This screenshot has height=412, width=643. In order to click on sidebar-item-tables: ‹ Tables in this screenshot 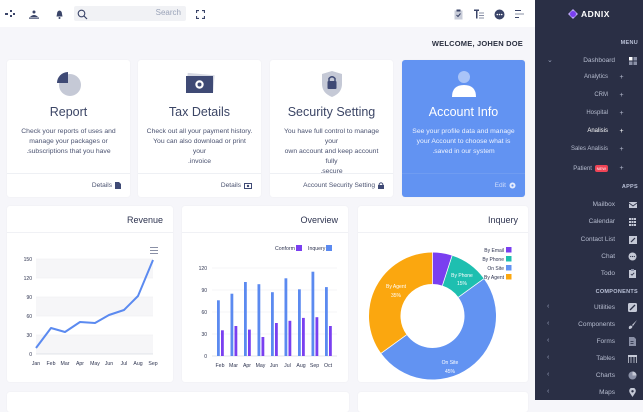, I will do `click(589, 359)`.